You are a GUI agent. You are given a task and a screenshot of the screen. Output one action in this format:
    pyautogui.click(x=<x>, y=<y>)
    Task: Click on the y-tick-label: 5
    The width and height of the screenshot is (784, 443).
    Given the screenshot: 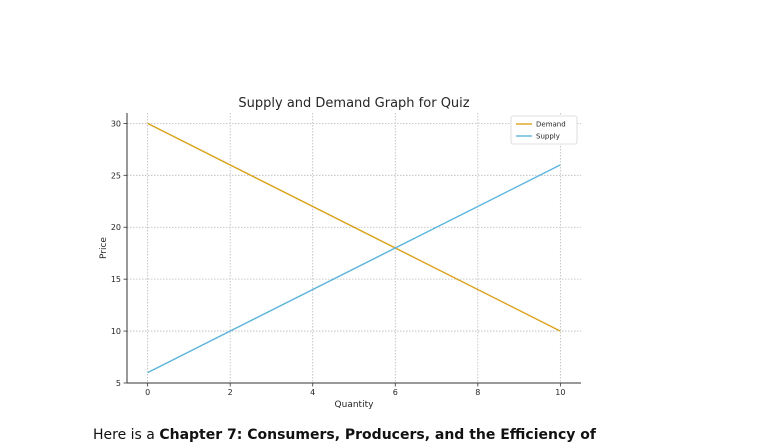 What is the action you would take?
    pyautogui.click(x=118, y=383)
    